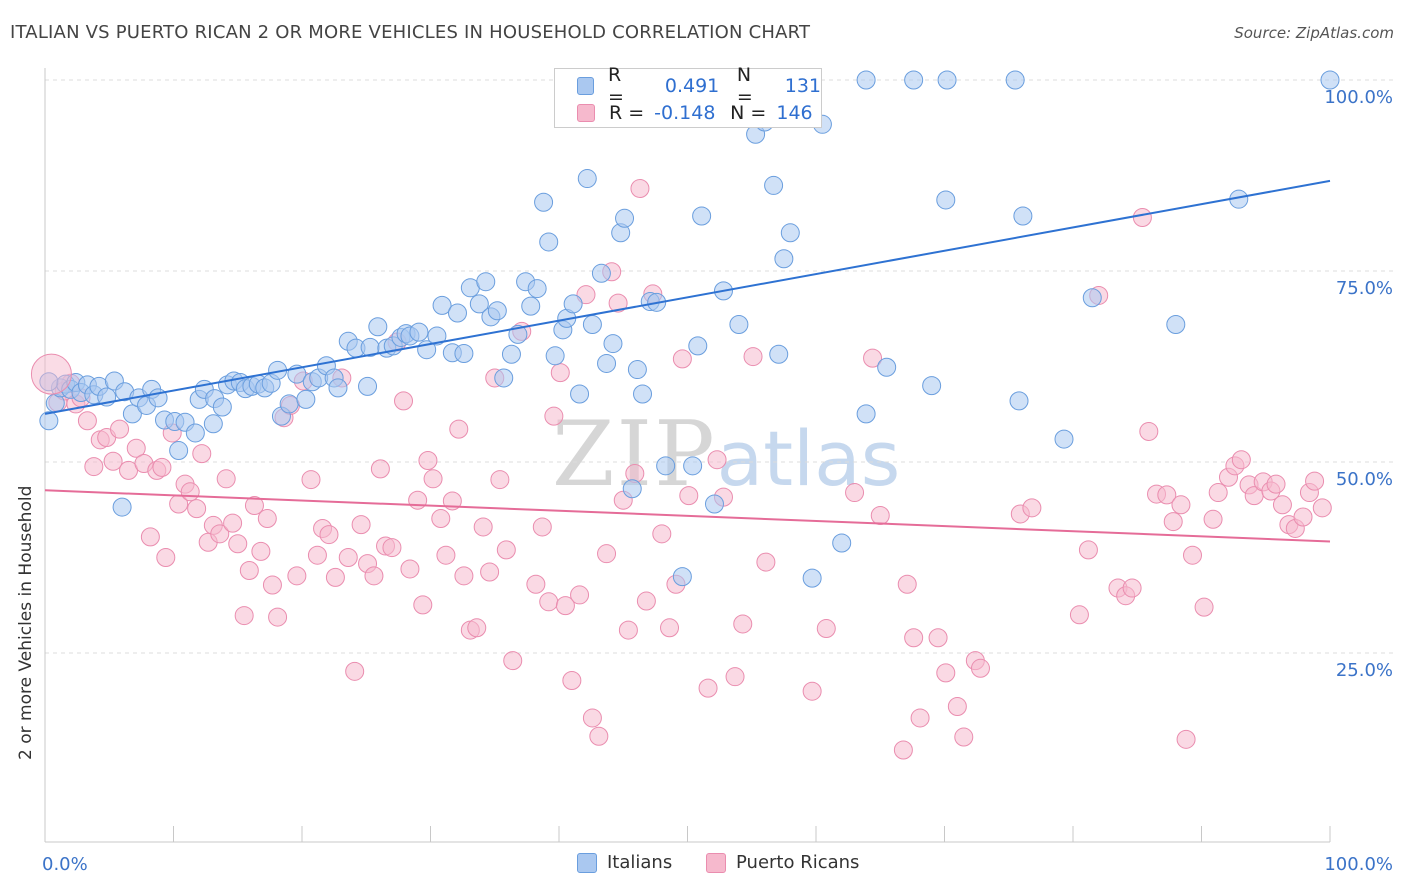 The width and height of the screenshot is (1406, 892). I want to click on x-tick-label: 100.0%, so click(1358, 864).